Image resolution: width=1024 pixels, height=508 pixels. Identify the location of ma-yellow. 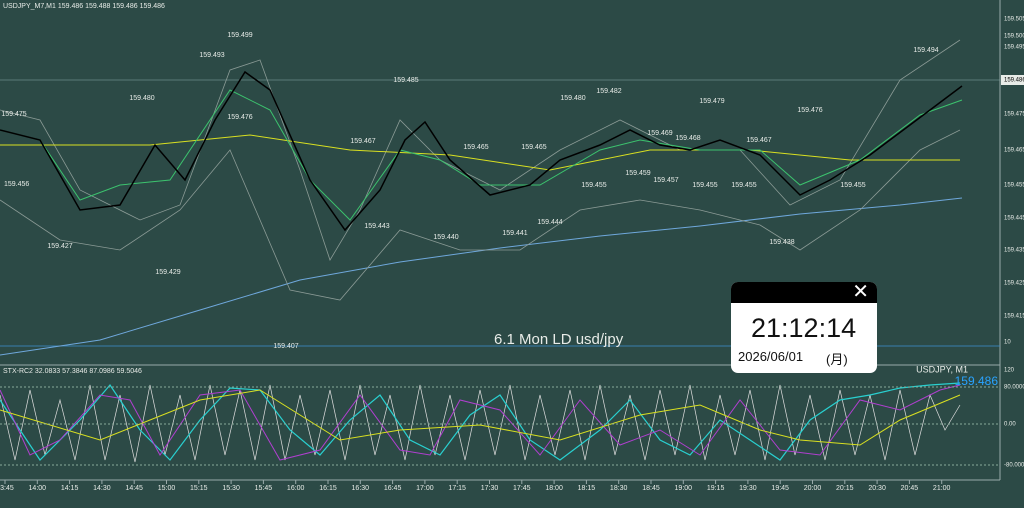
(480, 152).